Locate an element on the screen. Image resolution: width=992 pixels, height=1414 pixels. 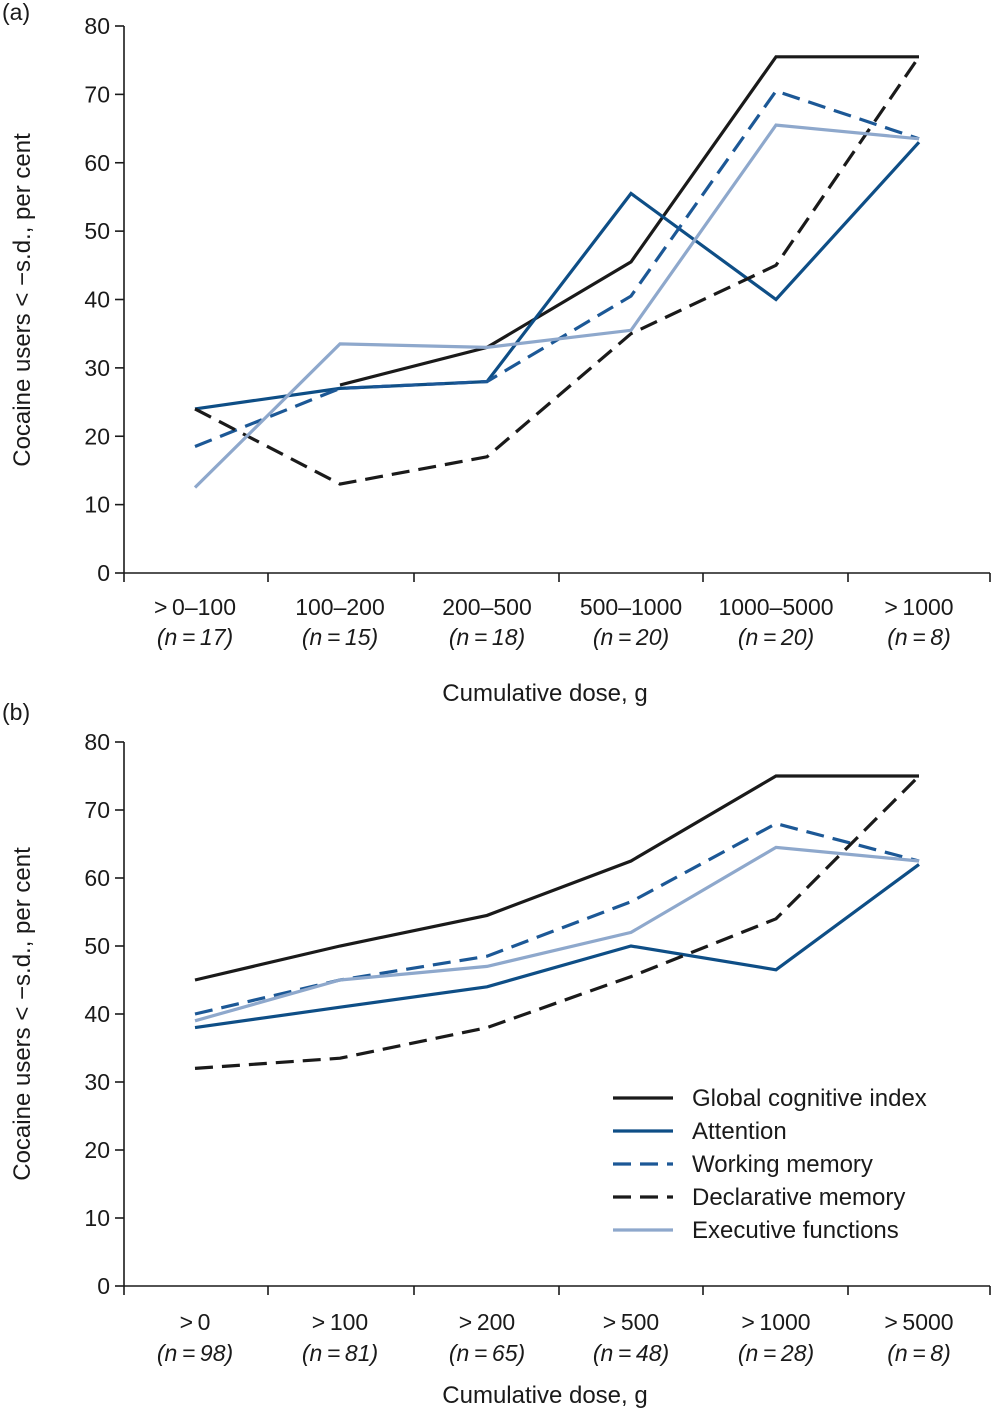
legend-item-working: Working memory is located at coordinates (743, 1164).